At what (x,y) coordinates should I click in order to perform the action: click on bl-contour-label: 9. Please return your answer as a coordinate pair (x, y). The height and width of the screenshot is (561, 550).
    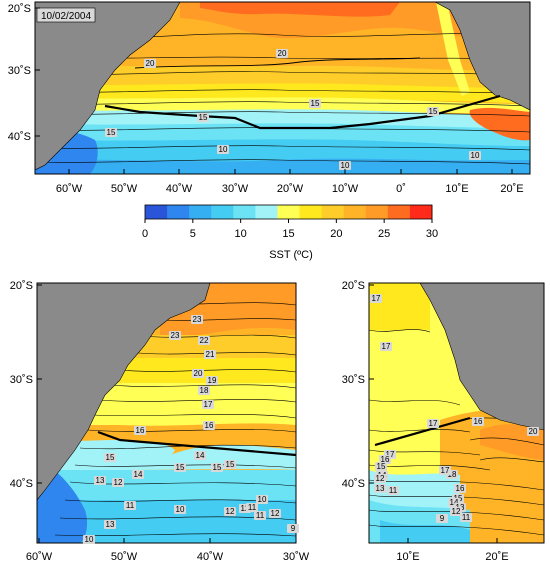
    Looking at the image, I should click on (293, 528).